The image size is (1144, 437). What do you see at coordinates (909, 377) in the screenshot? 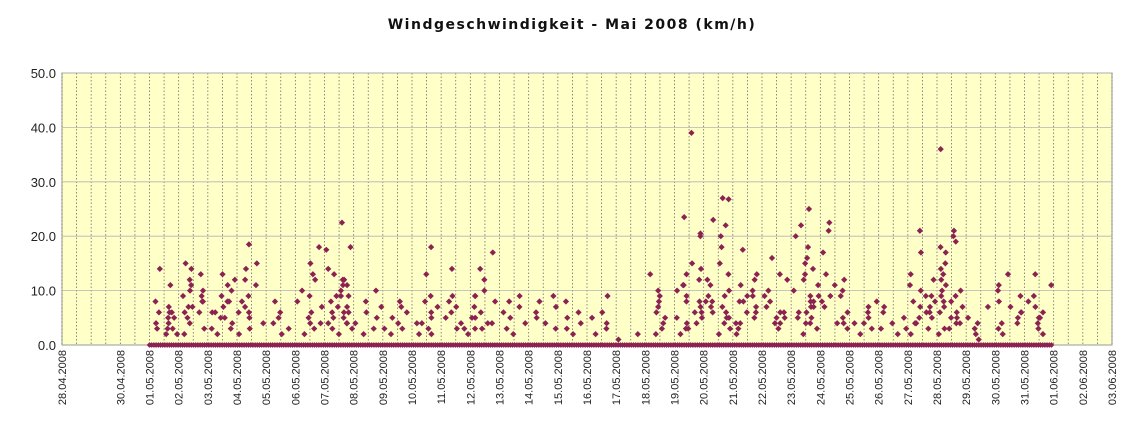
I see `x-tick-label: 27.05.2008` at bounding box center [909, 377].